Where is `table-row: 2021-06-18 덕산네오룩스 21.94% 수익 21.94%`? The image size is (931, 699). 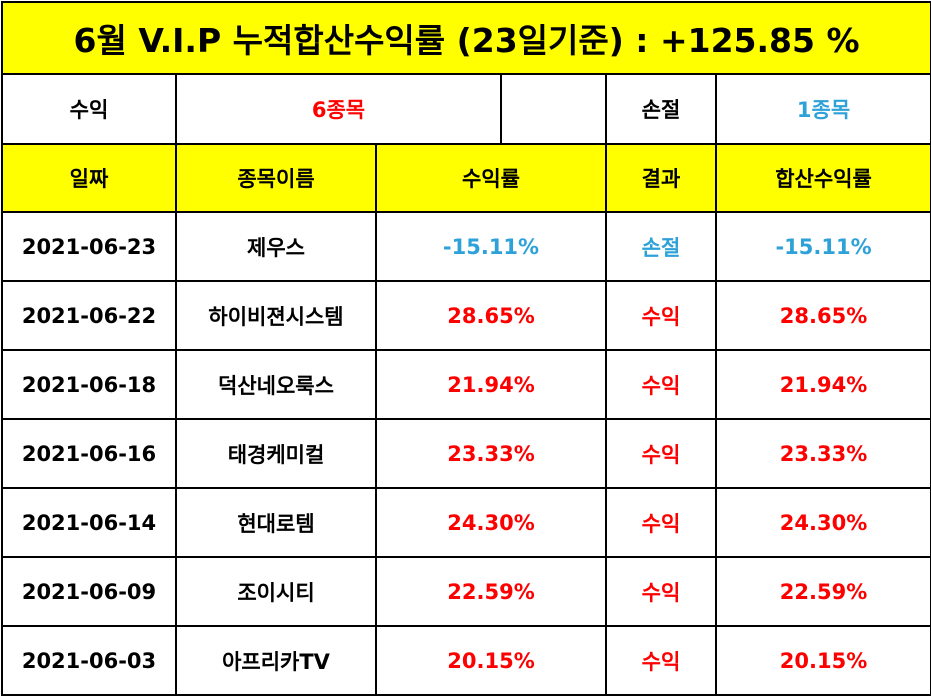
table-row: 2021-06-18 덕산네오룩스 21.94% 수익 21.94% is located at coordinates (466, 384).